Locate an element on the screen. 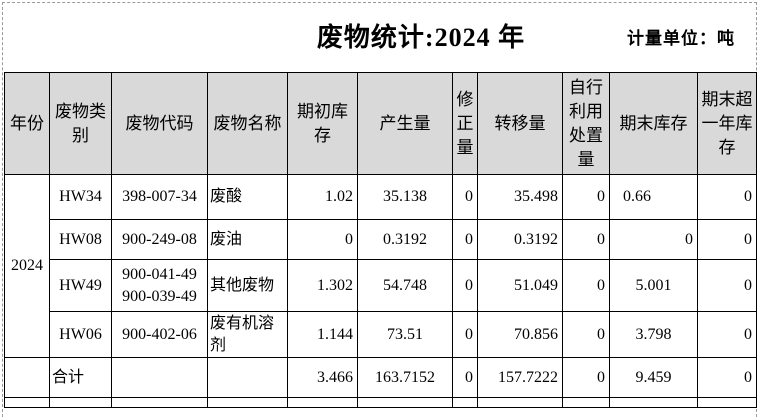 The width and height of the screenshot is (762, 418). cell-code: 900-402-06 is located at coordinates (159, 334).